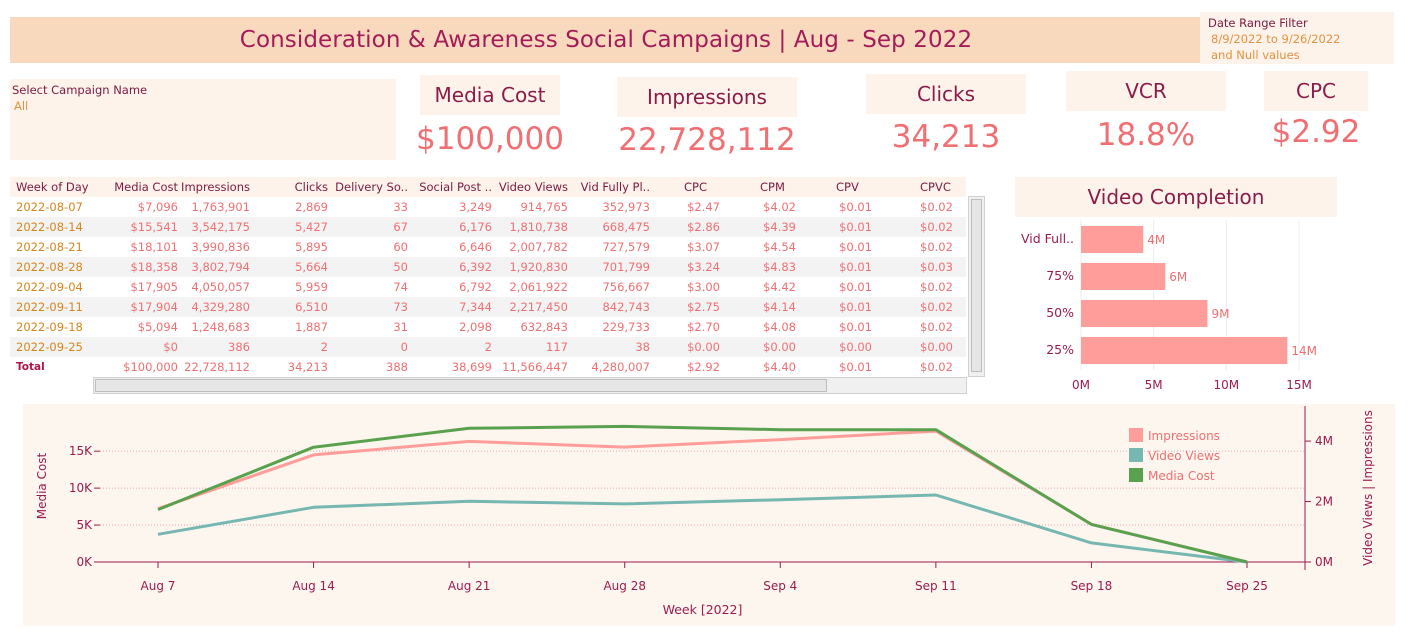 This screenshot has width=1410, height=638. I want to click on table-horizontal-scrollbar, so click(530, 385).